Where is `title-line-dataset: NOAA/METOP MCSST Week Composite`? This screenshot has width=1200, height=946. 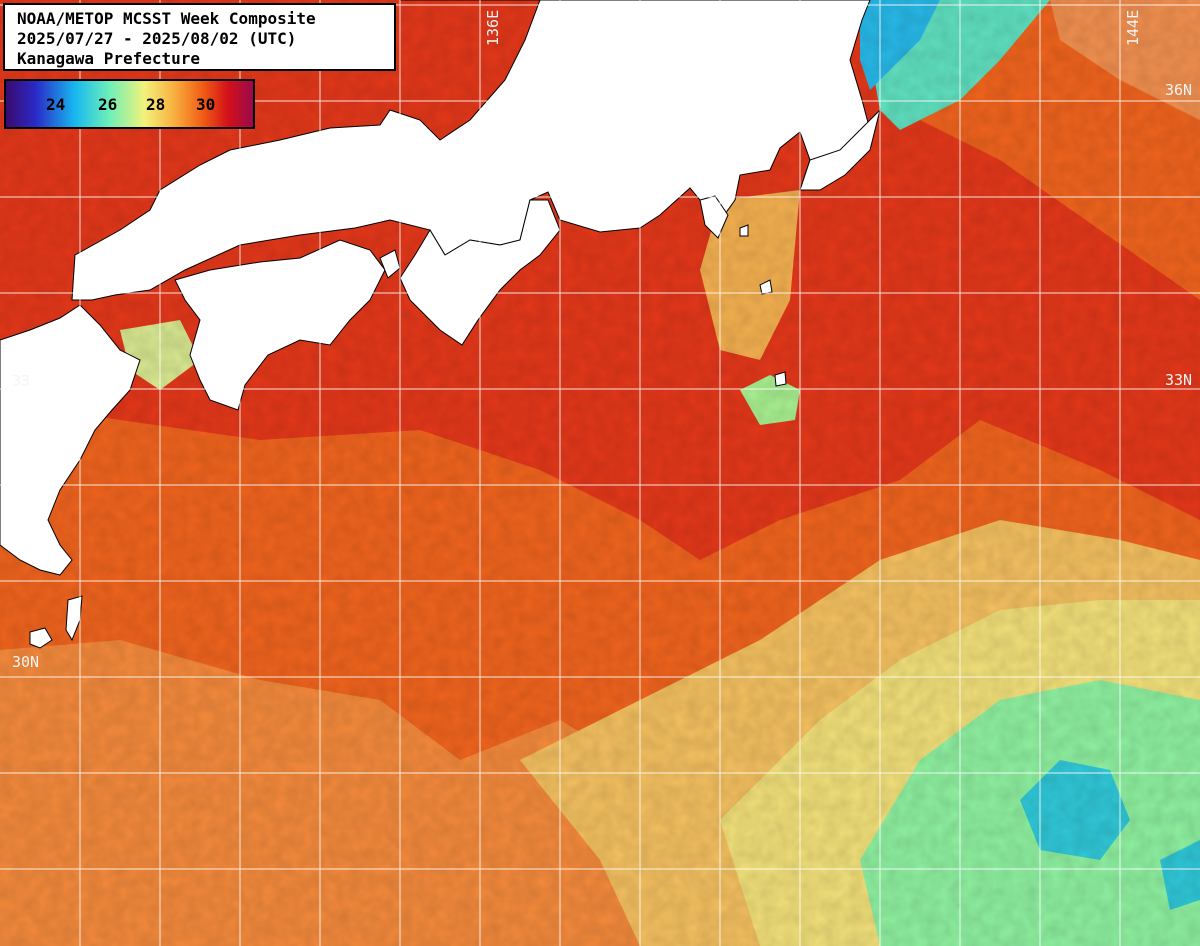 title-line-dataset: NOAA/METOP MCSST Week Composite is located at coordinates (166, 18).